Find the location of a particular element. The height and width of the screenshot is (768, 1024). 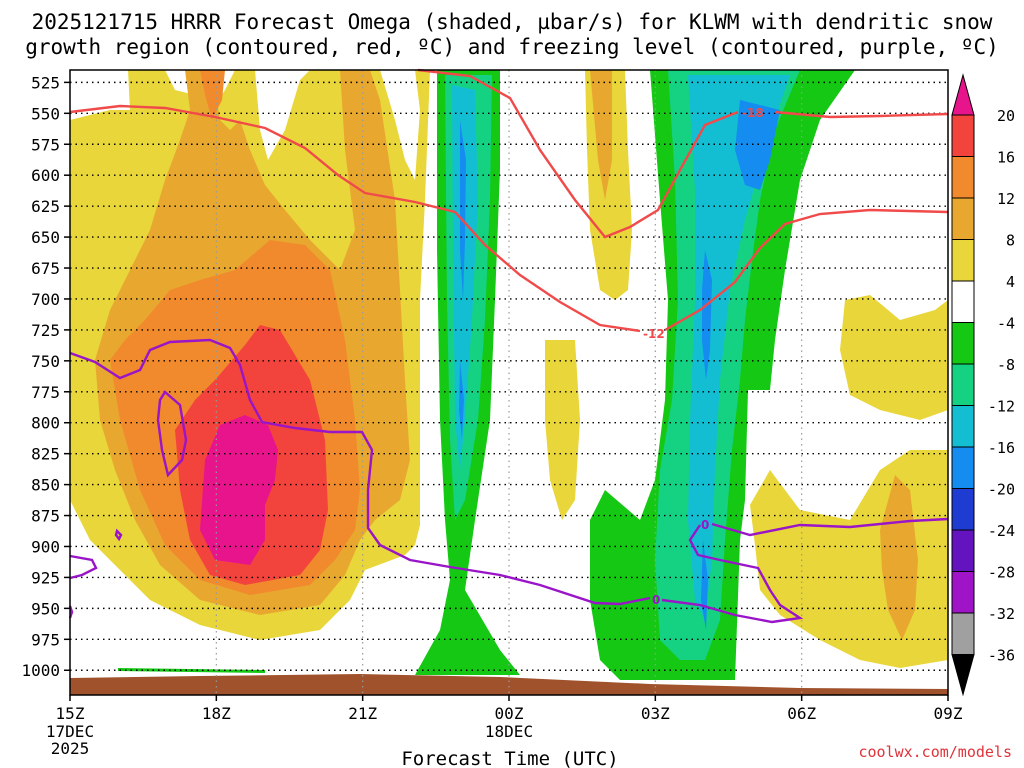

colorbar-label: -12 is located at coordinates (1001, 407).